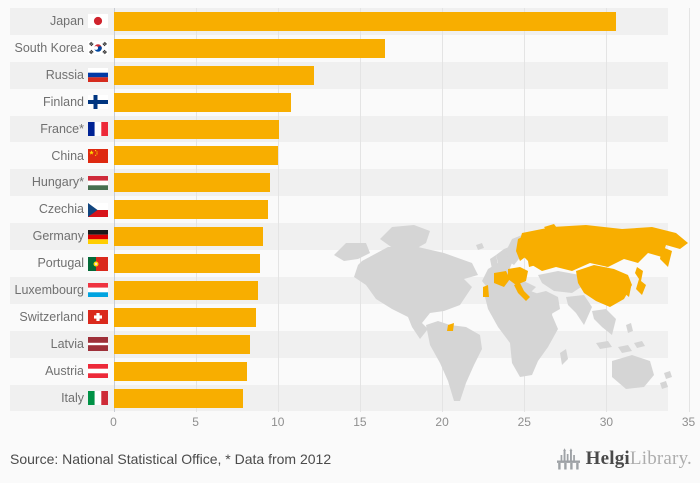 The width and height of the screenshot is (700, 483). I want to click on category-label-latvia: Latvia, so click(67, 343).